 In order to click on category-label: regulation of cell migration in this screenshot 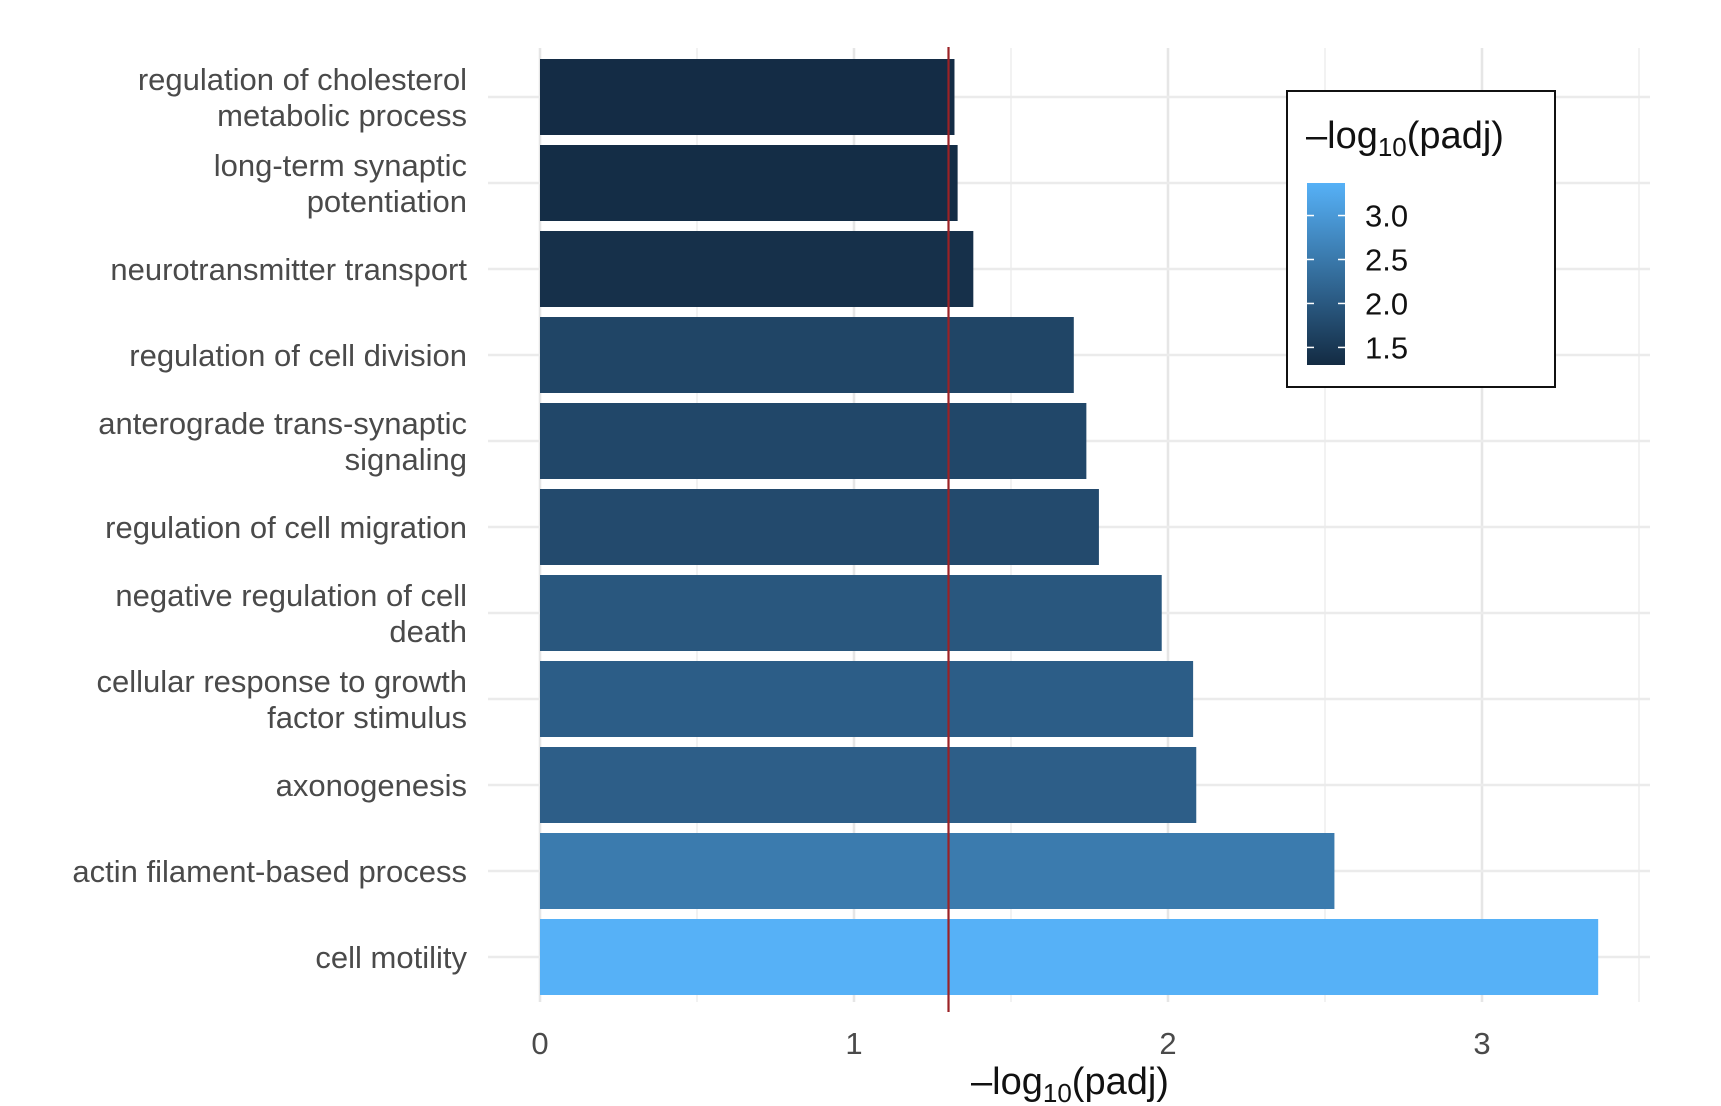, I will do `click(286, 527)`.